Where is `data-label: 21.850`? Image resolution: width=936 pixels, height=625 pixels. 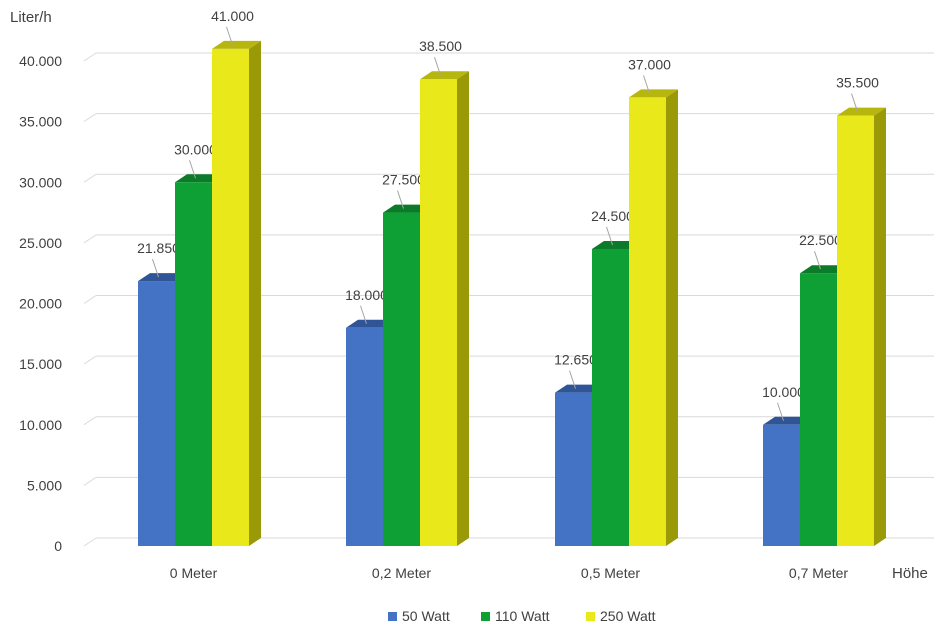 data-label: 21.850 is located at coordinates (158, 248).